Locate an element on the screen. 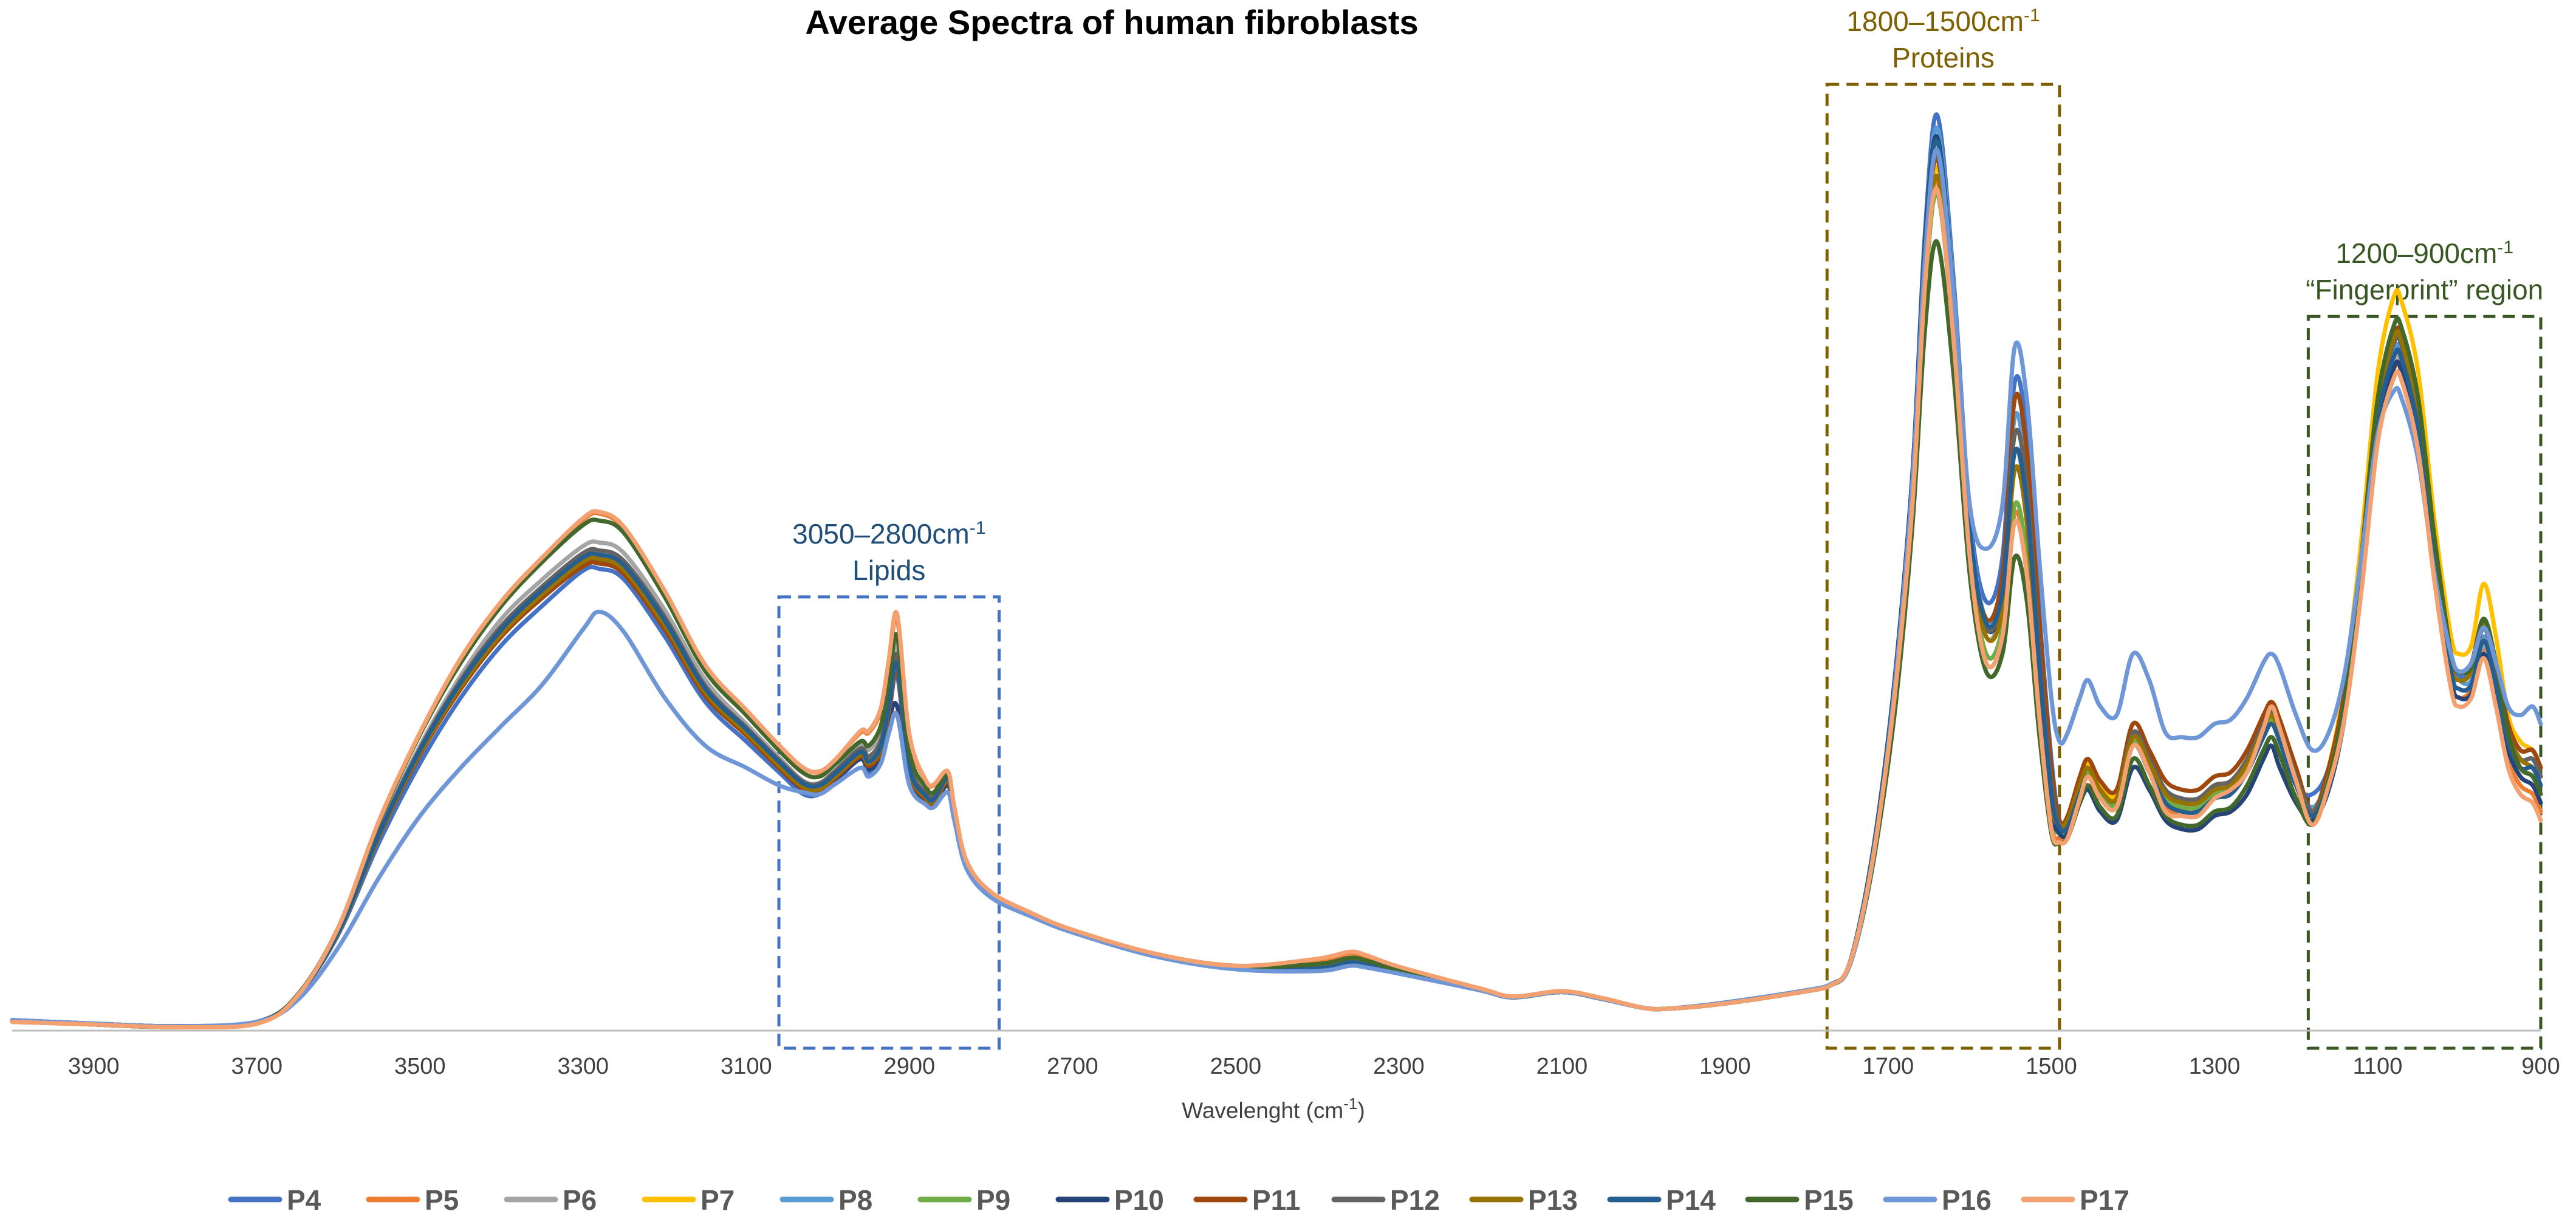  legend-label-p6: P6 is located at coordinates (580, 1200).